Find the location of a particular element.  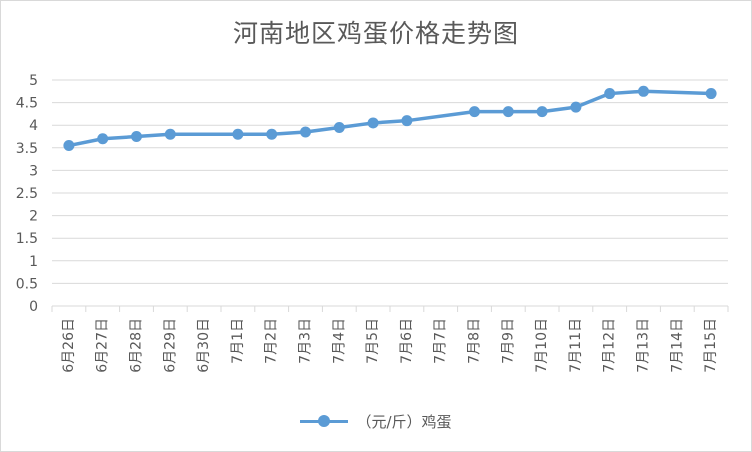

series-line-path is located at coordinates (390, 118).